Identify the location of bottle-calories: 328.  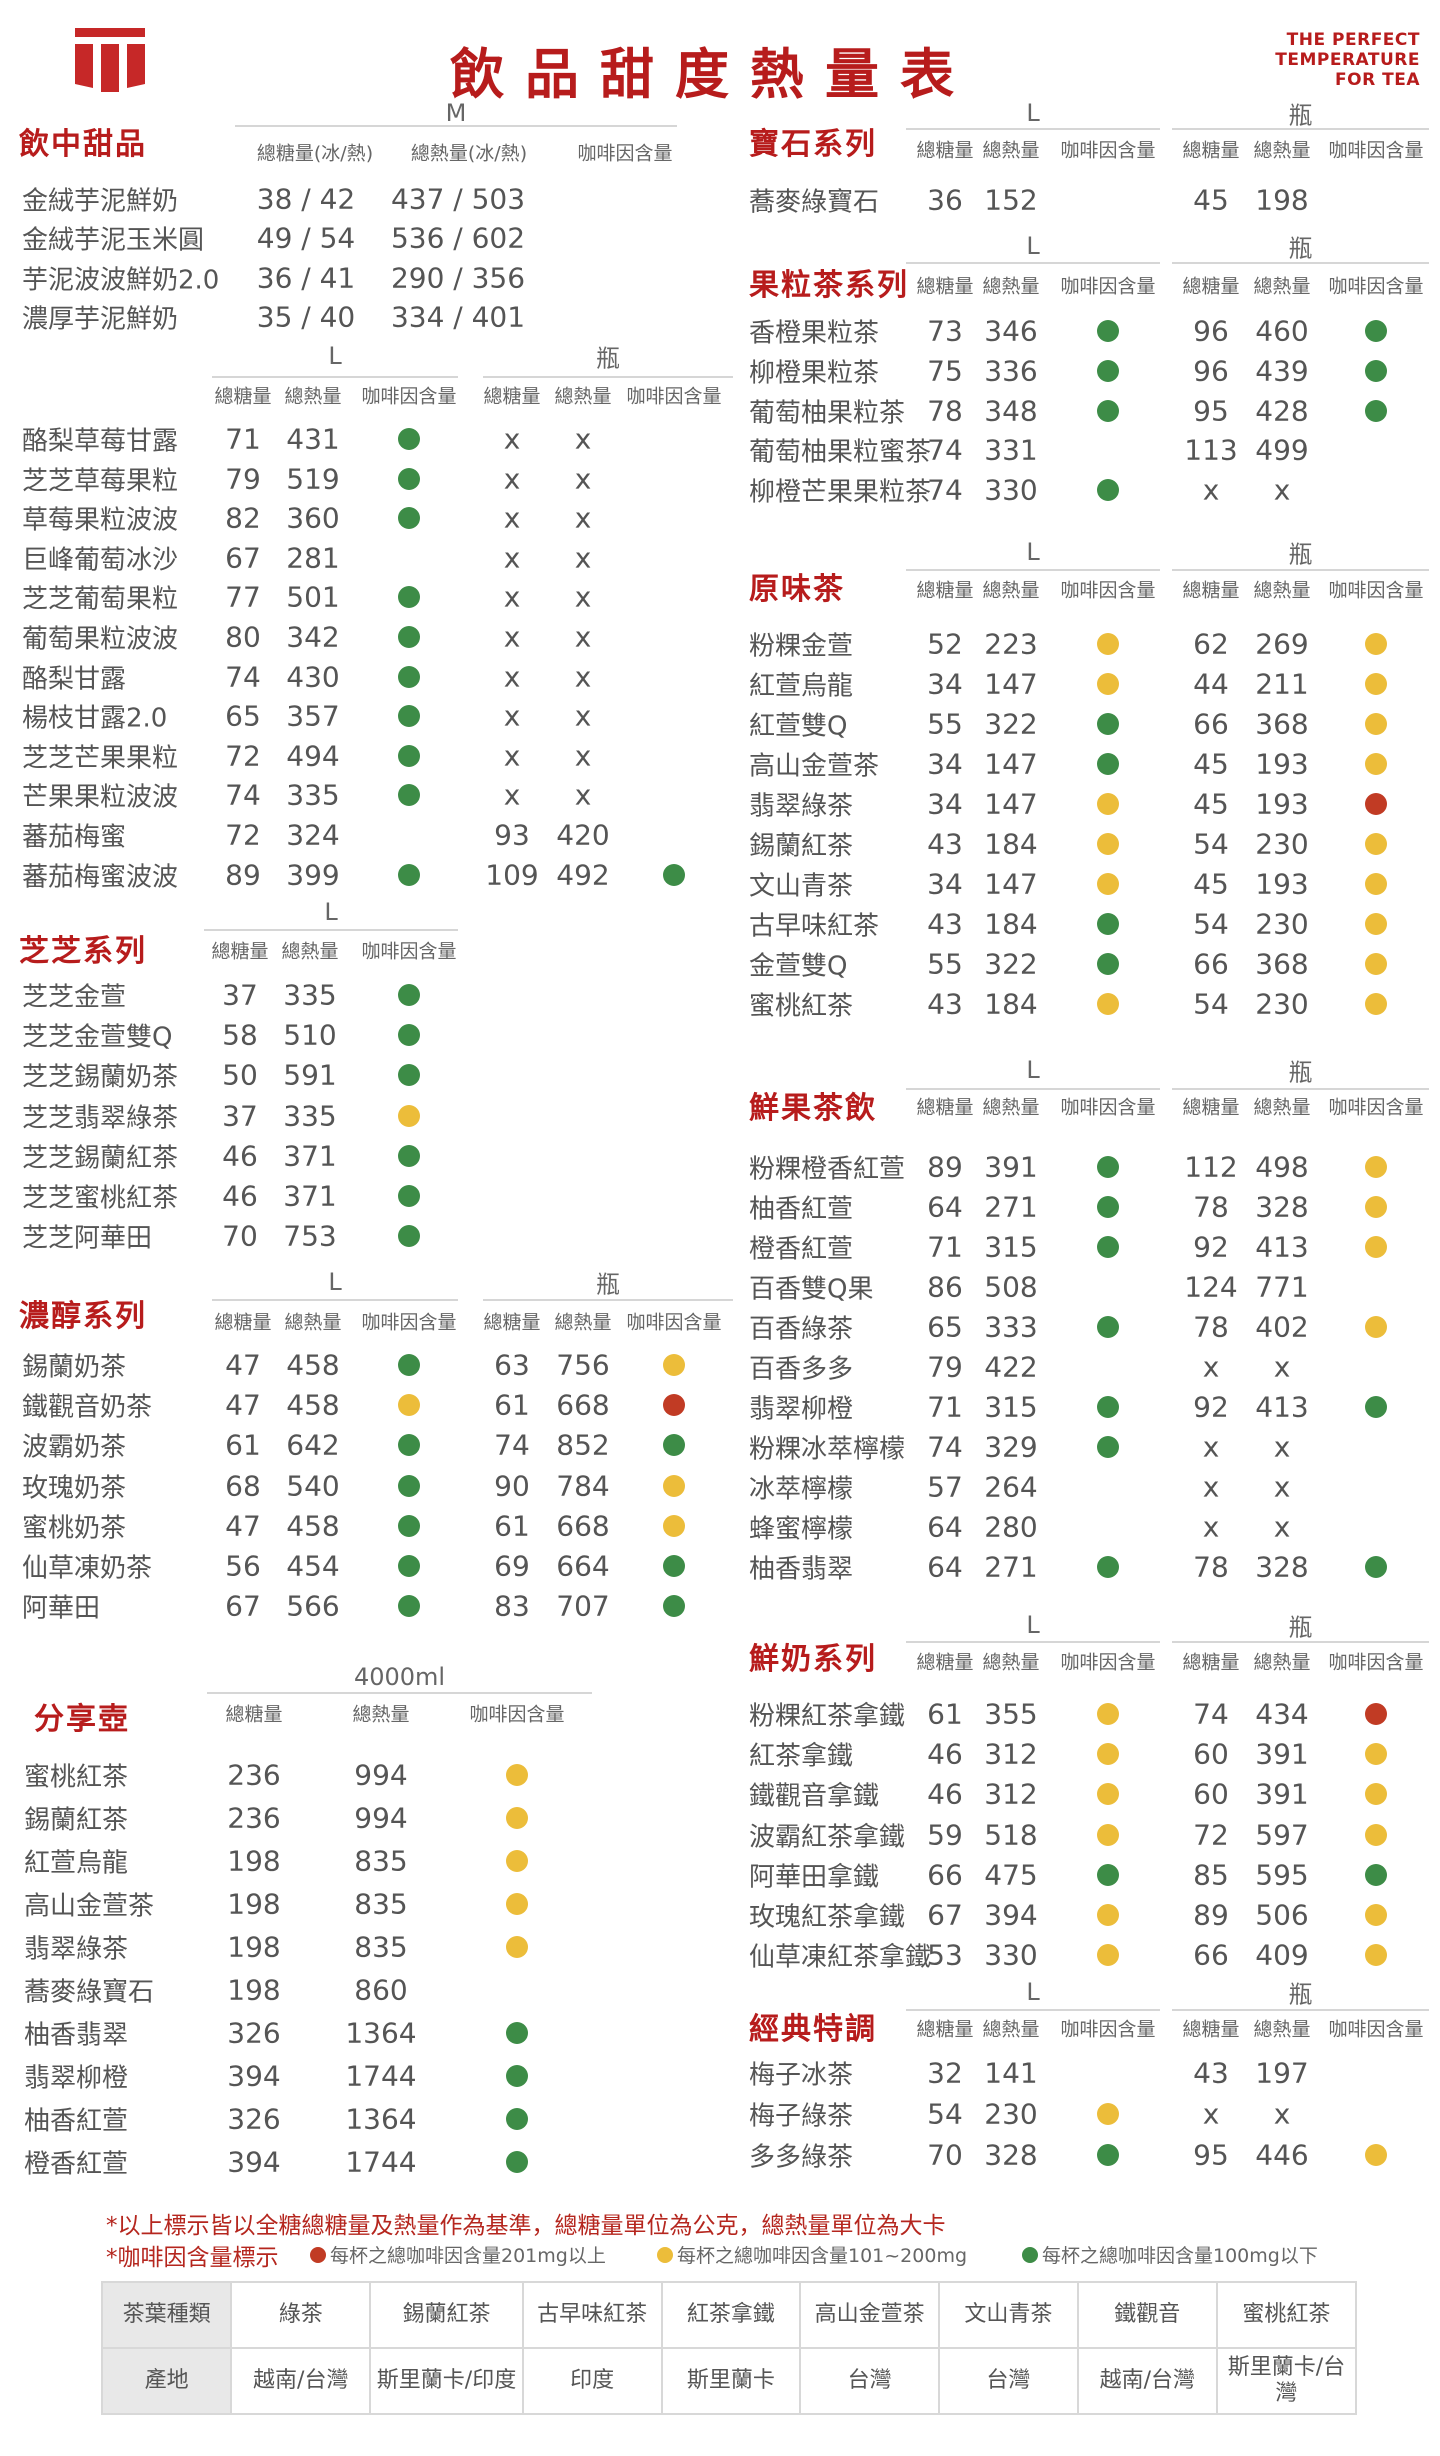
(1282, 1207).